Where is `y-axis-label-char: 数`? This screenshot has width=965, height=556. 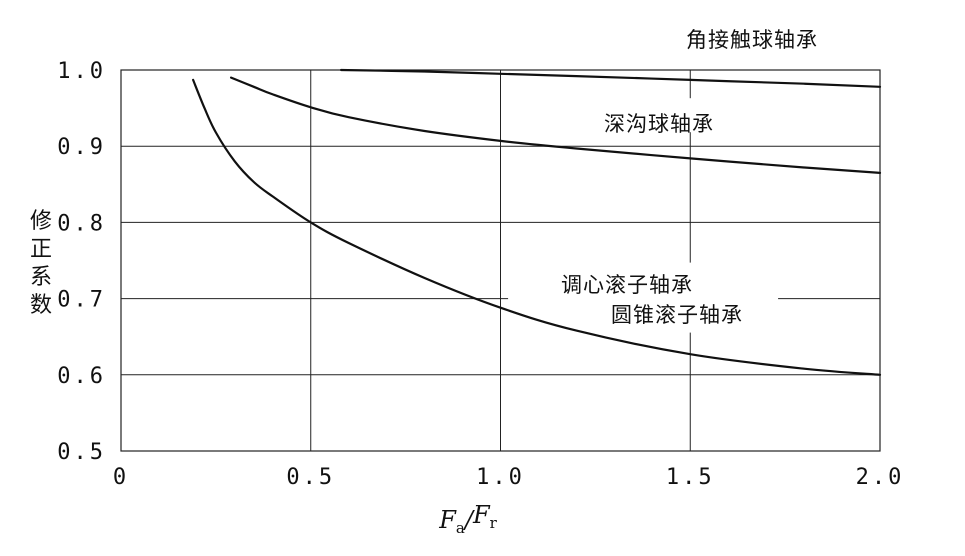 y-axis-label-char: 数 is located at coordinates (41, 305).